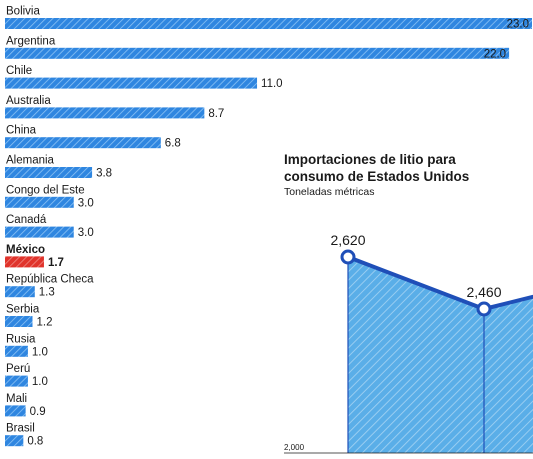 Image resolution: width=533 pixels, height=459 pixels. I want to click on bar-row-chile: Chile 11.0, so click(144, 77).